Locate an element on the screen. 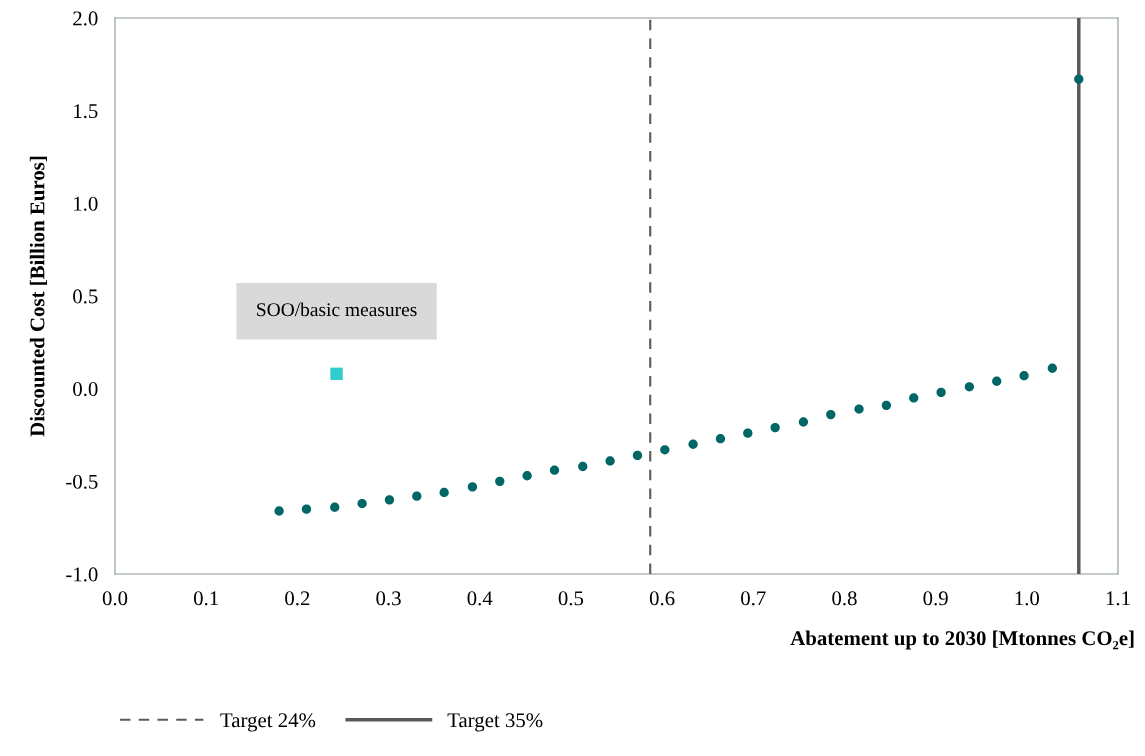 This screenshot has width=1145, height=756. y-tick-label: 0.0 is located at coordinates (85, 389).